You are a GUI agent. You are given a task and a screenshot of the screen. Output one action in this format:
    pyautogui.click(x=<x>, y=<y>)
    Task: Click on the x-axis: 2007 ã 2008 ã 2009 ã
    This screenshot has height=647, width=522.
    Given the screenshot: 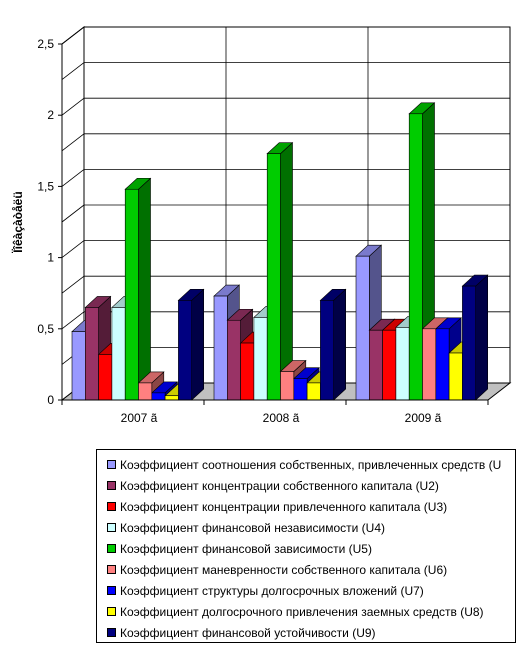 What is the action you would take?
    pyautogui.click(x=275, y=412)
    